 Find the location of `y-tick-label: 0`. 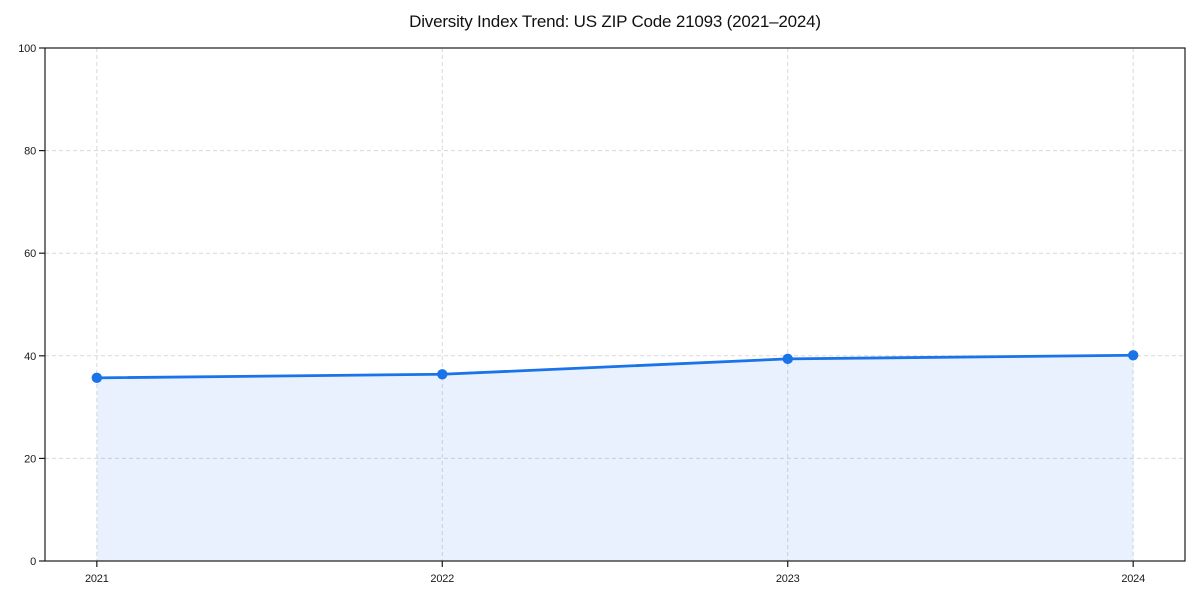

y-tick-label: 0 is located at coordinates (33, 562).